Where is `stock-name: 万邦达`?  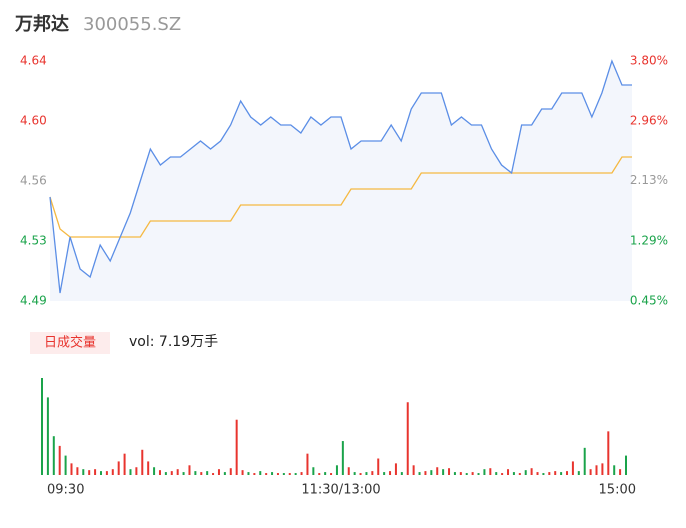
stock-name: 万邦达 is located at coordinates (41, 24).